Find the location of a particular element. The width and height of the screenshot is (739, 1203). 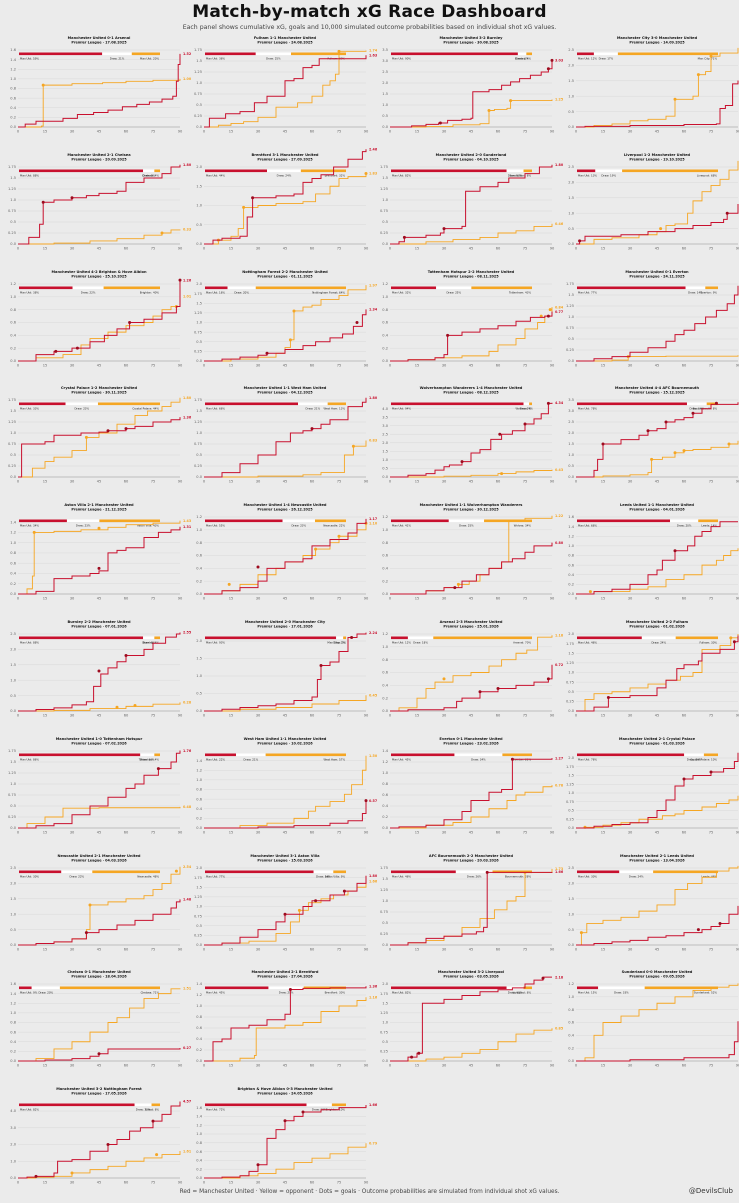

match-title: Newcastle United 2-1 Manchester United is located at coordinates (99, 856).